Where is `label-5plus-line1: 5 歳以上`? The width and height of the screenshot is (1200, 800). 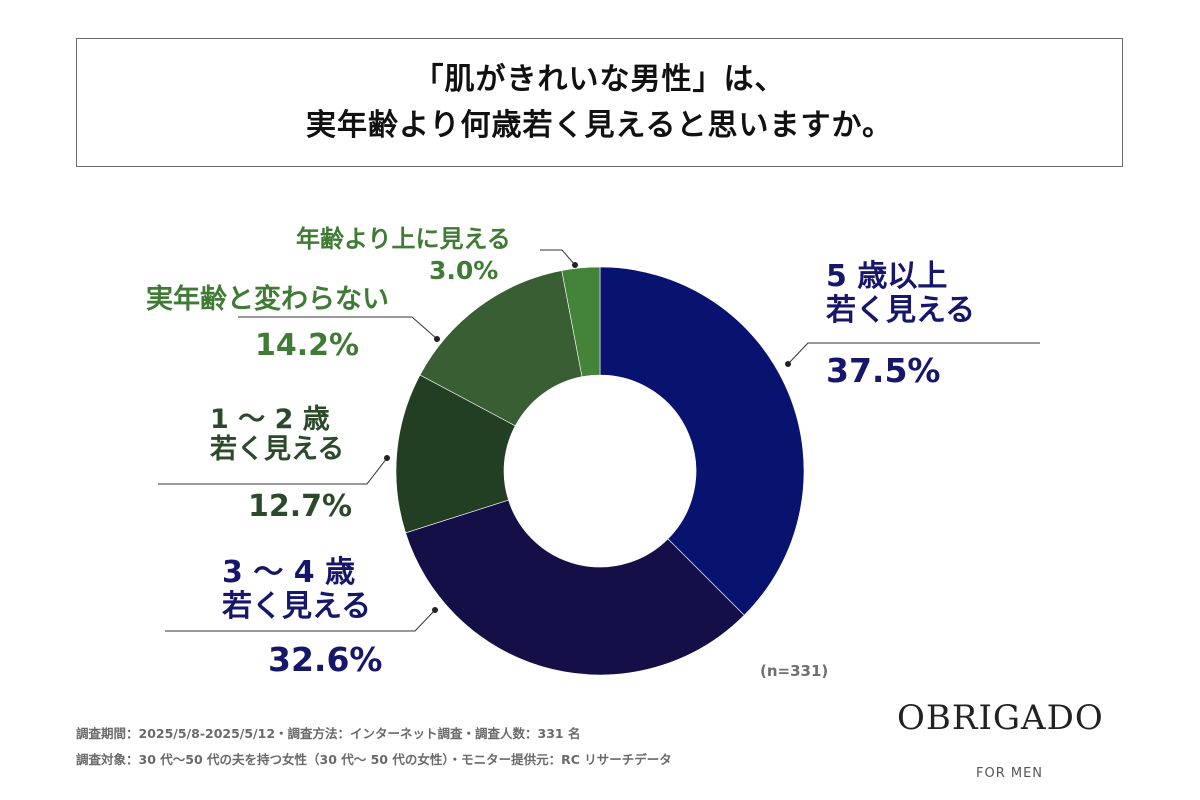
label-5plus-line1: 5 歳以上 is located at coordinates (887, 276).